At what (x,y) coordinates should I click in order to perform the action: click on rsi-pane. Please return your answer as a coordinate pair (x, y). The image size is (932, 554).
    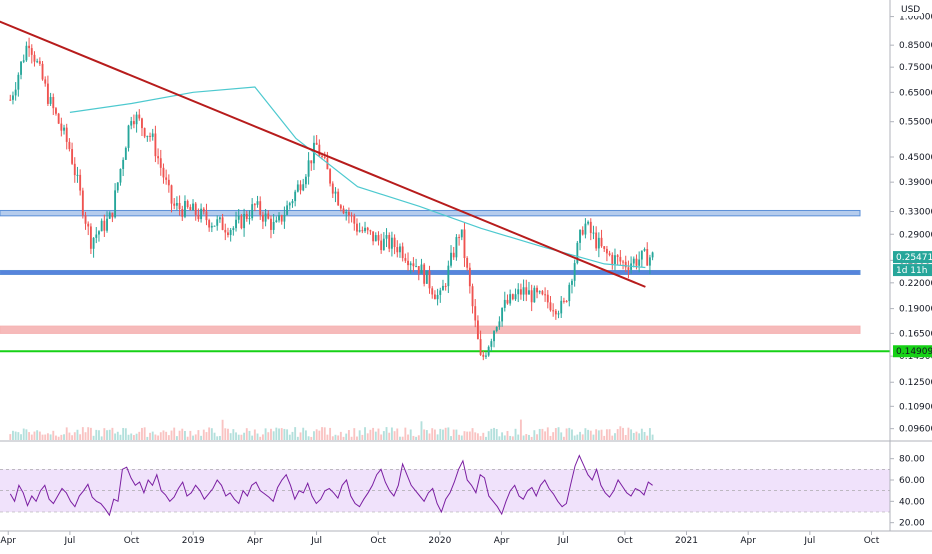
    Looking at the image, I should click on (445, 485).